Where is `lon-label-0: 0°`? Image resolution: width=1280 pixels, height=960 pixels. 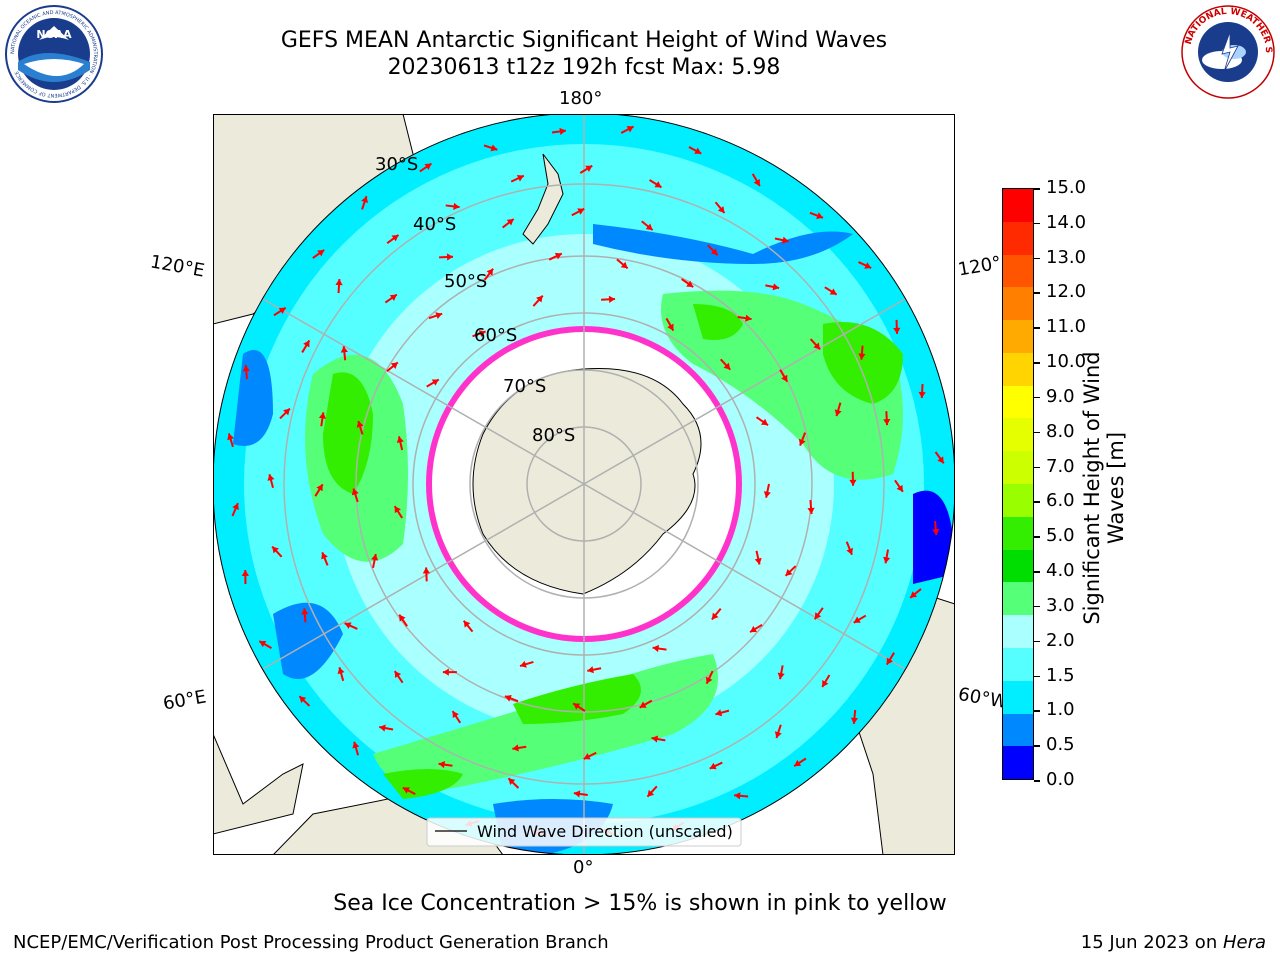
lon-label-0: 0° is located at coordinates (583, 867).